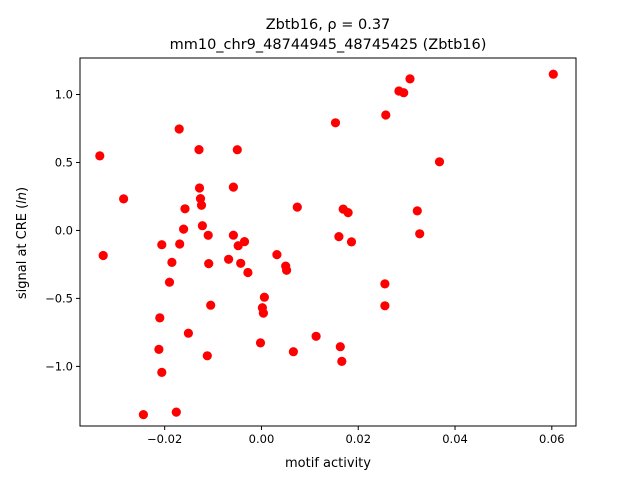 This screenshot has height=484, width=640. I want to click on y-axis-label: signal at CRE (ln), so click(22, 243).